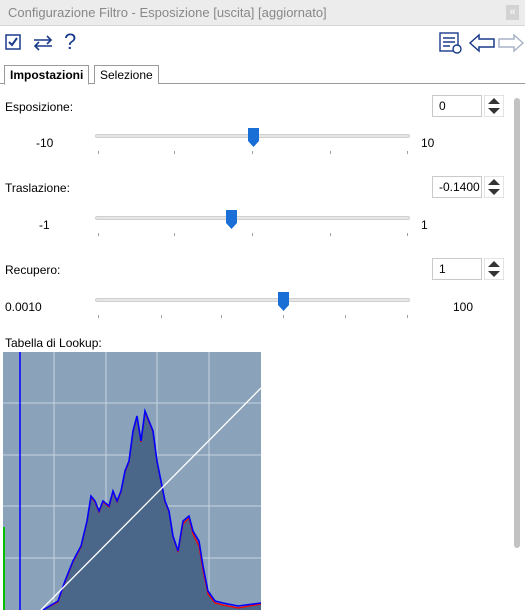 Image resolution: width=525 pixels, height=610 pixels. Describe the element at coordinates (53, 343) in the screenshot. I see `lookup-label: Tabella di Lookup:` at that location.